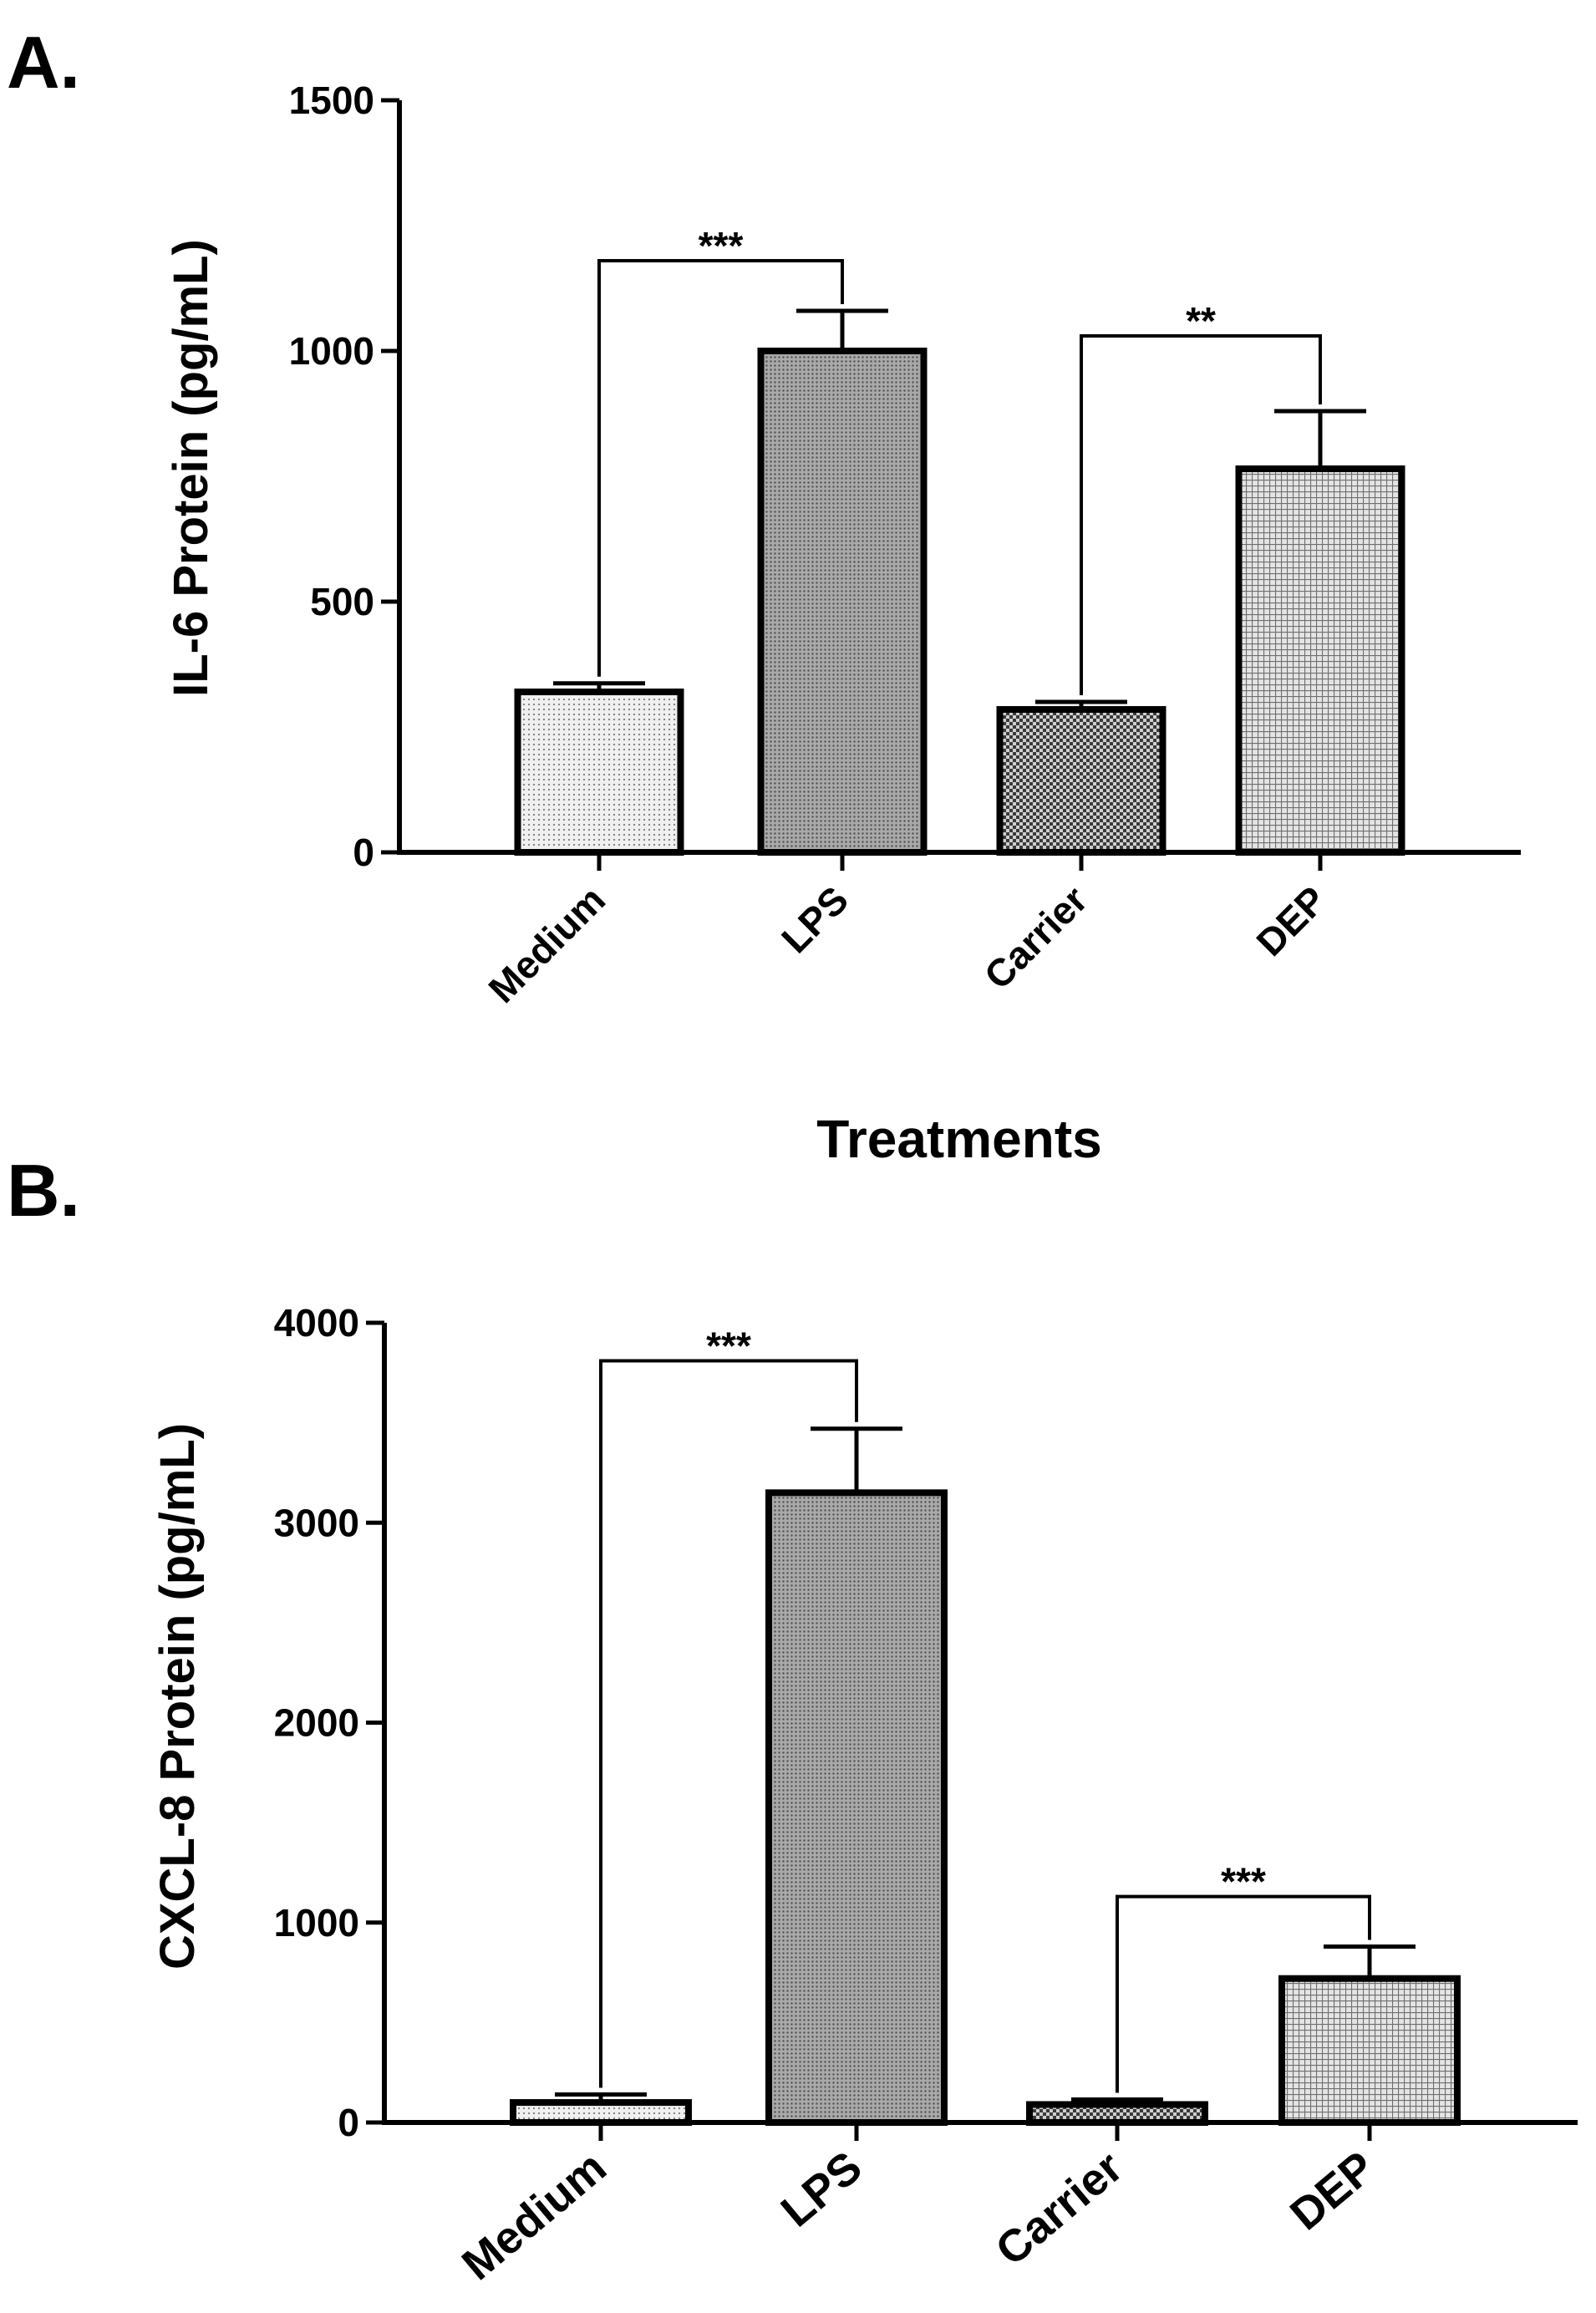 The height and width of the screenshot is (2313, 1596). I want to click on significance-label: **, so click(1201, 321).